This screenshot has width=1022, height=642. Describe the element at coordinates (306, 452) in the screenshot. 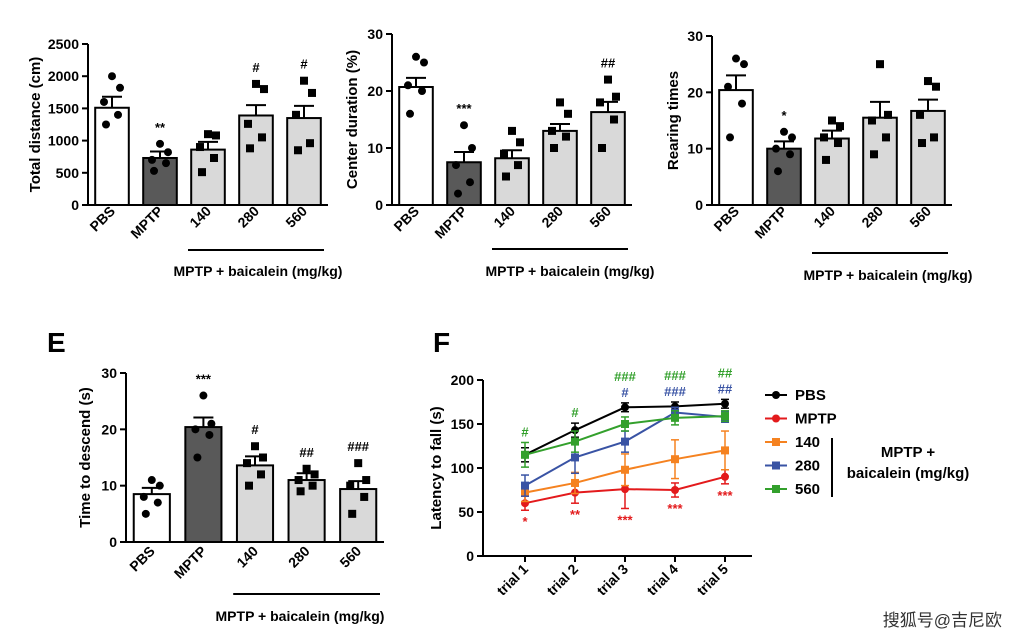

I see `significance-label: ##` at that location.